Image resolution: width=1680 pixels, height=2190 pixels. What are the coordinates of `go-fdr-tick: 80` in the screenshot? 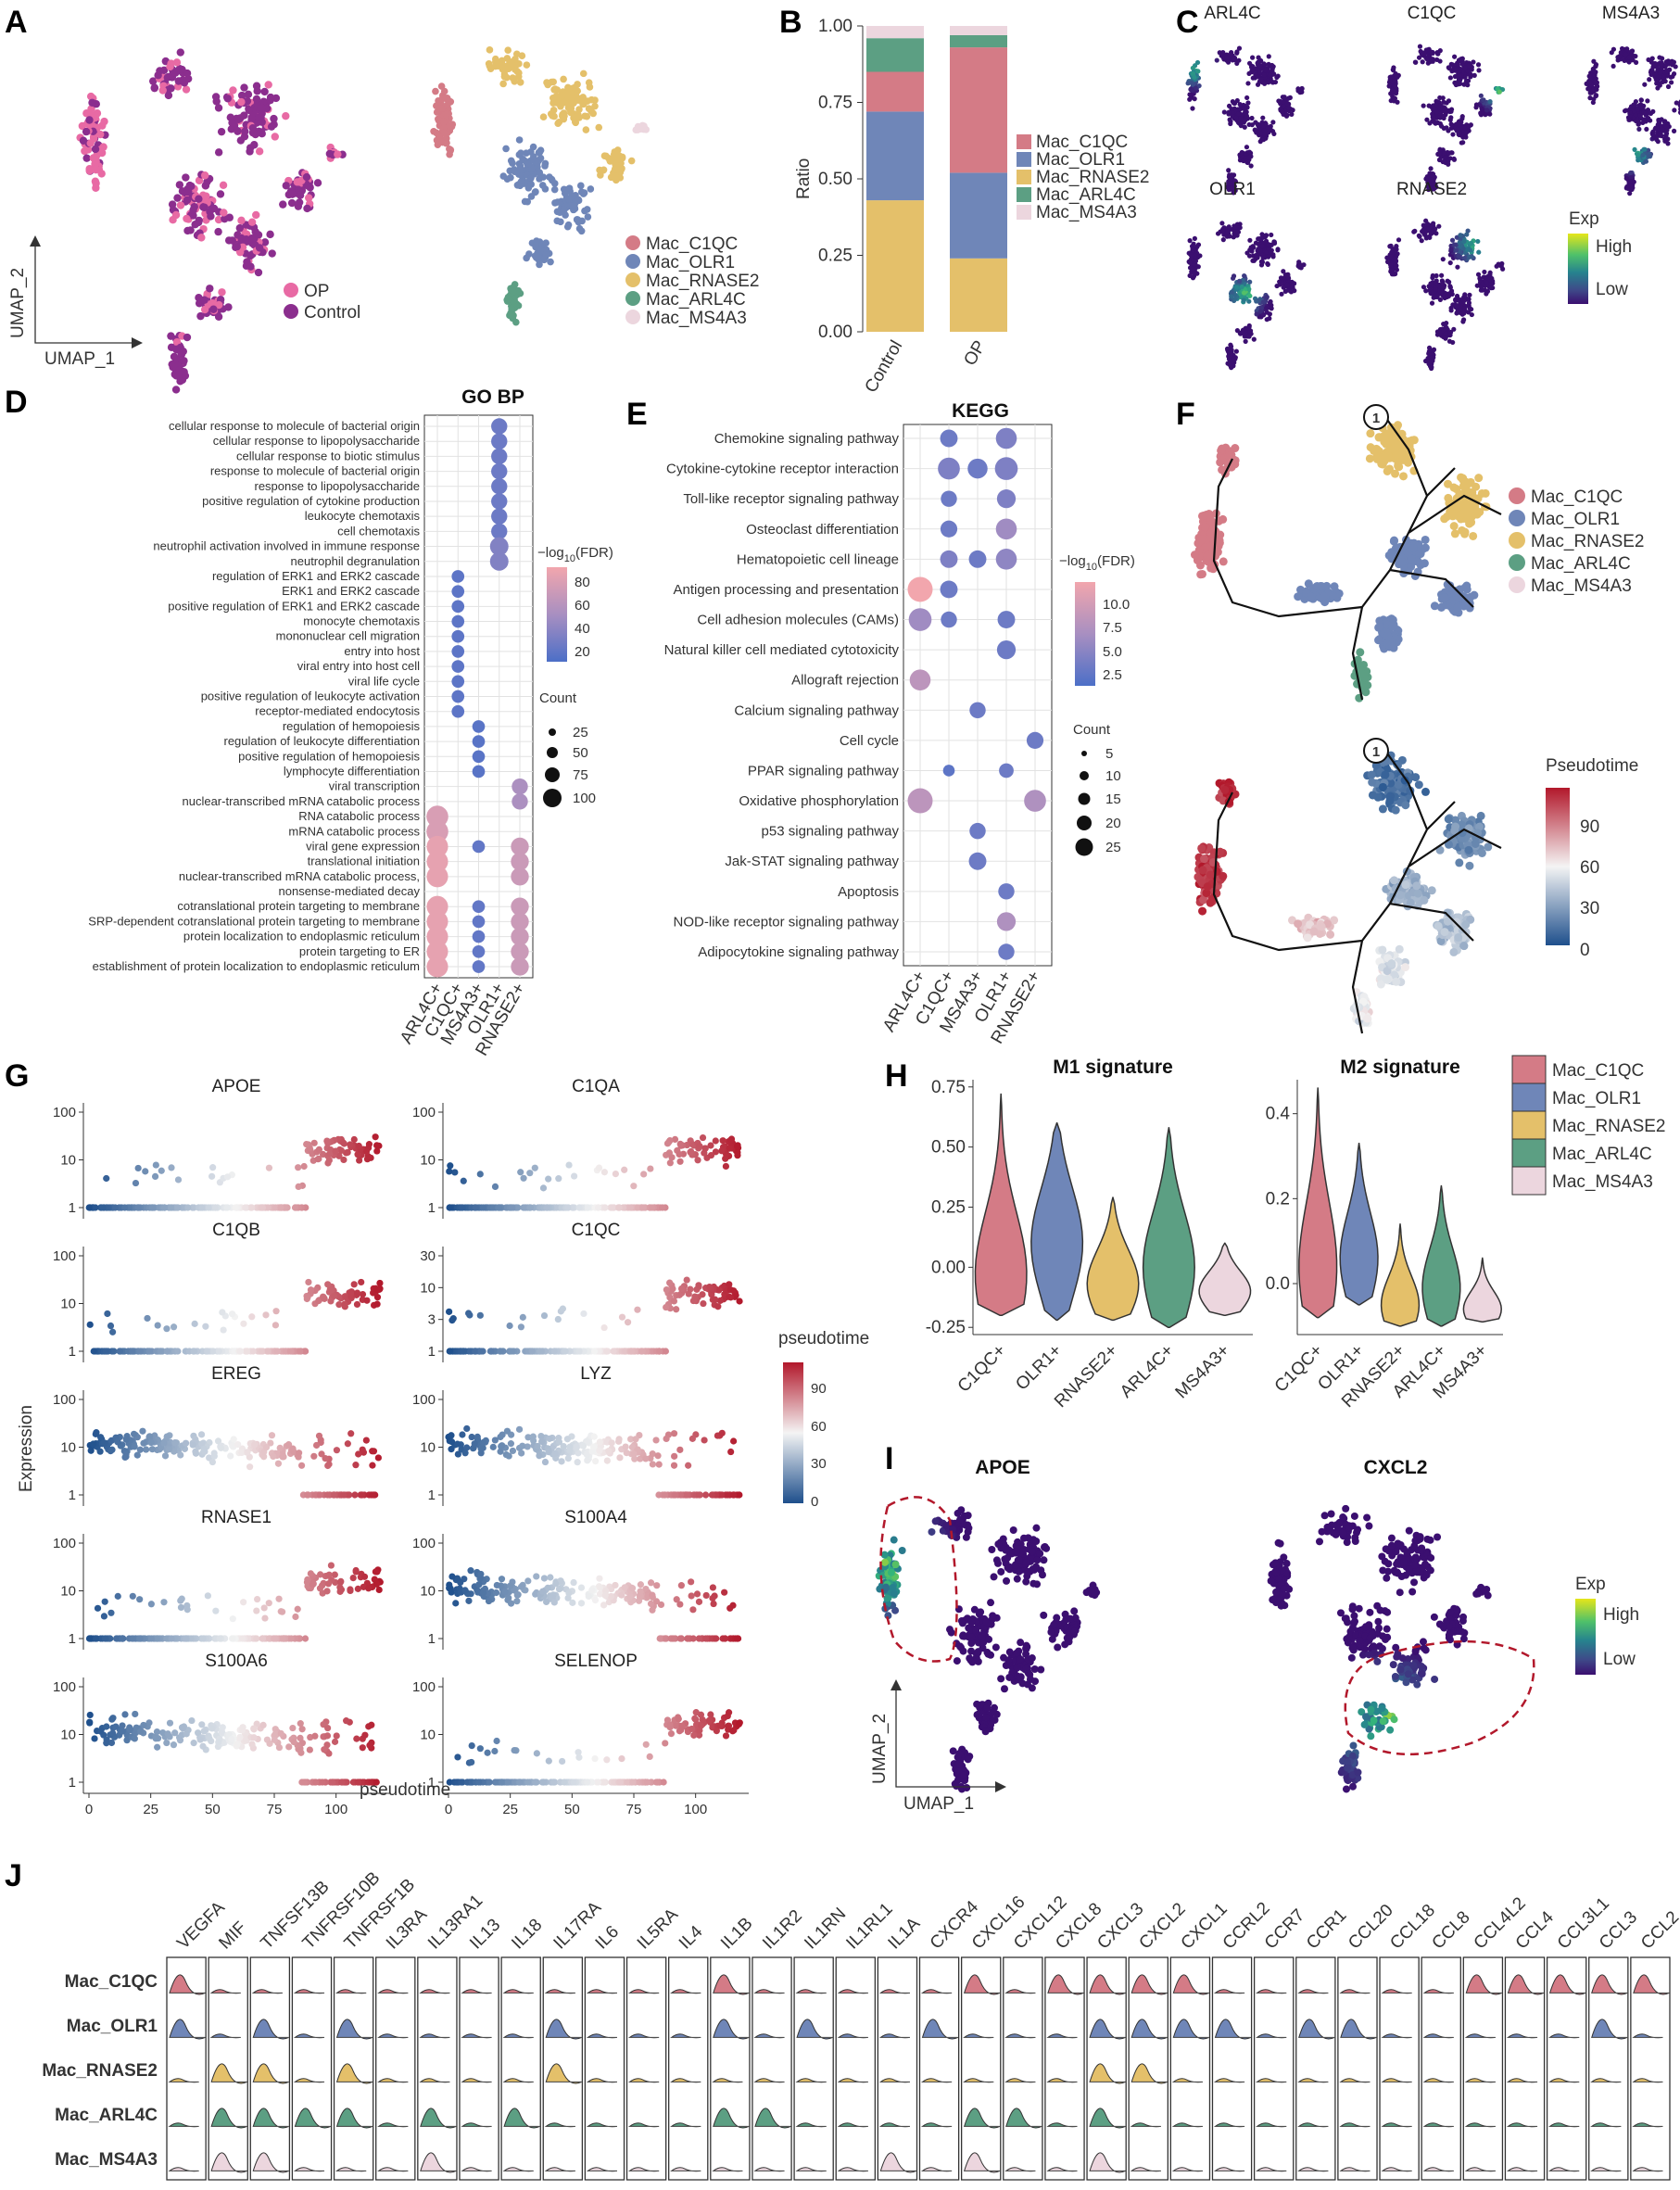 It's located at (582, 582).